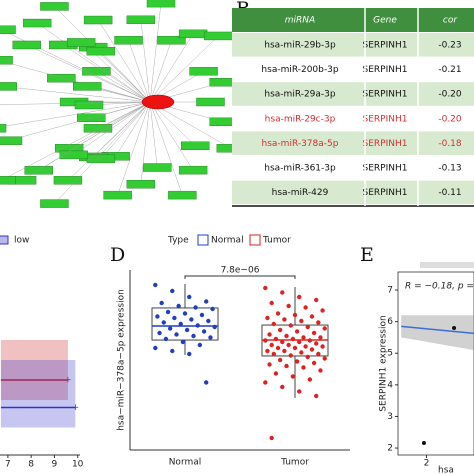  What do you see at coordinates (185, 324) in the screenshot?
I see `box` at bounding box center [185, 324].